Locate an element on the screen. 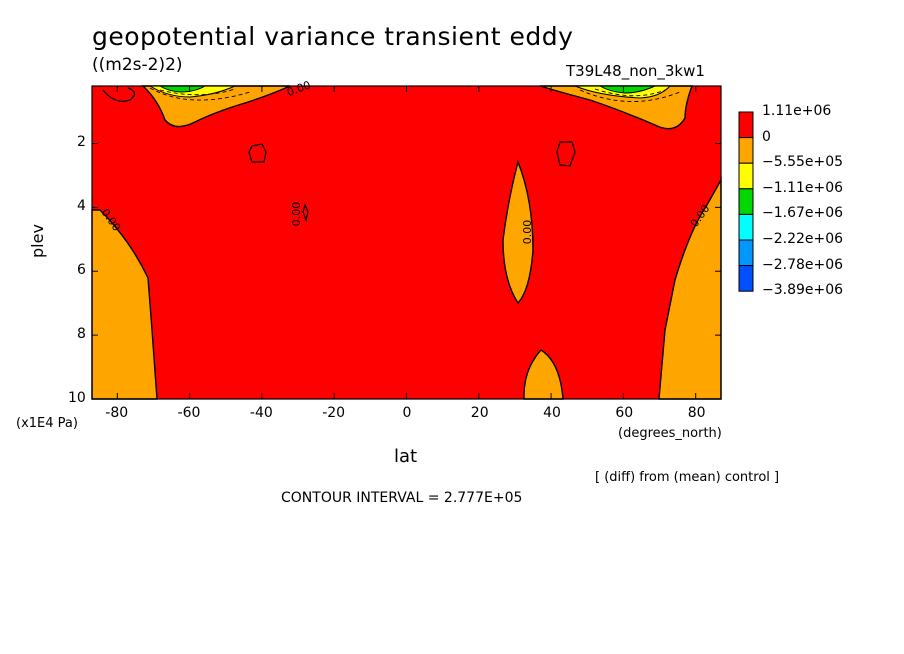 The height and width of the screenshot is (654, 904). strong-negative-regions is located at coordinates (410, 92).